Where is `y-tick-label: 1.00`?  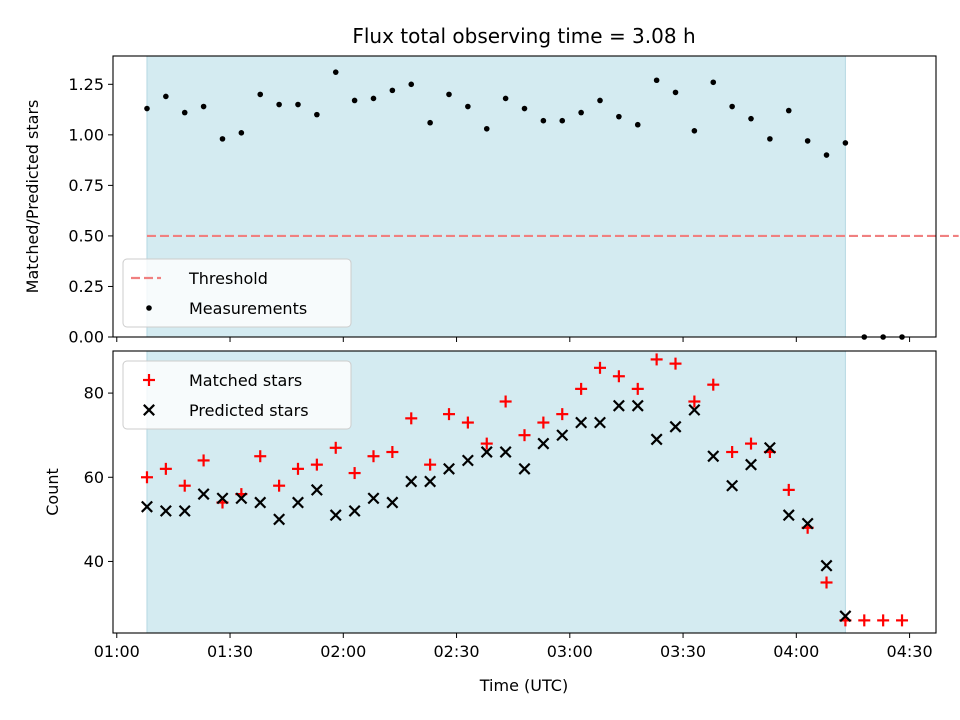
y-tick-label: 1.00 is located at coordinates (86, 134).